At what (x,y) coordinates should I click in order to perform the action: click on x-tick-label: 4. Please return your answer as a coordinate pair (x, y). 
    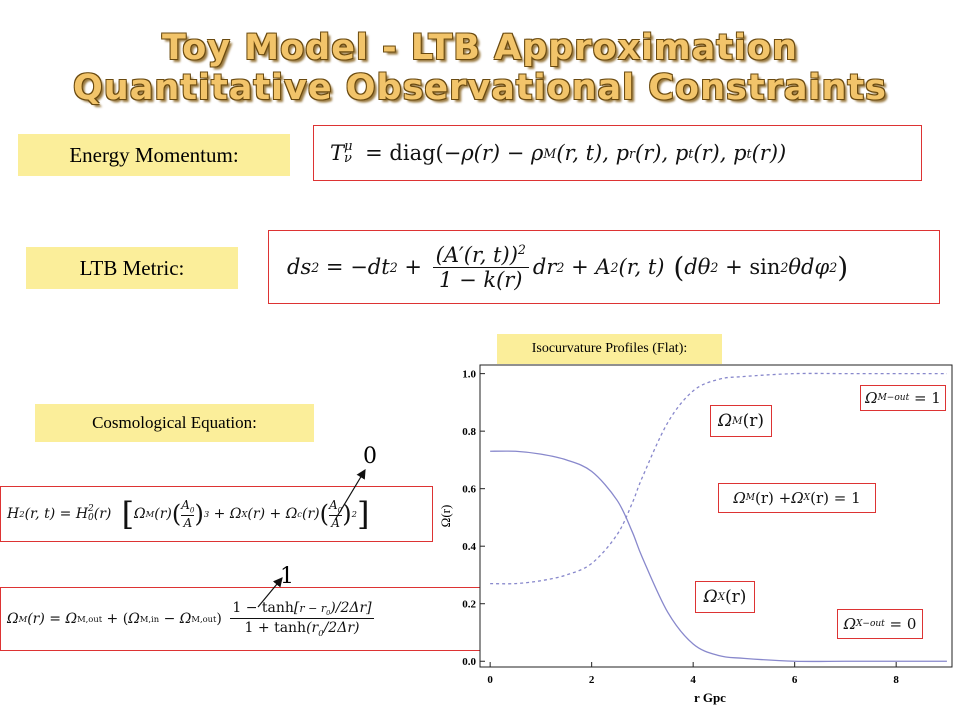
    Looking at the image, I should click on (693, 680).